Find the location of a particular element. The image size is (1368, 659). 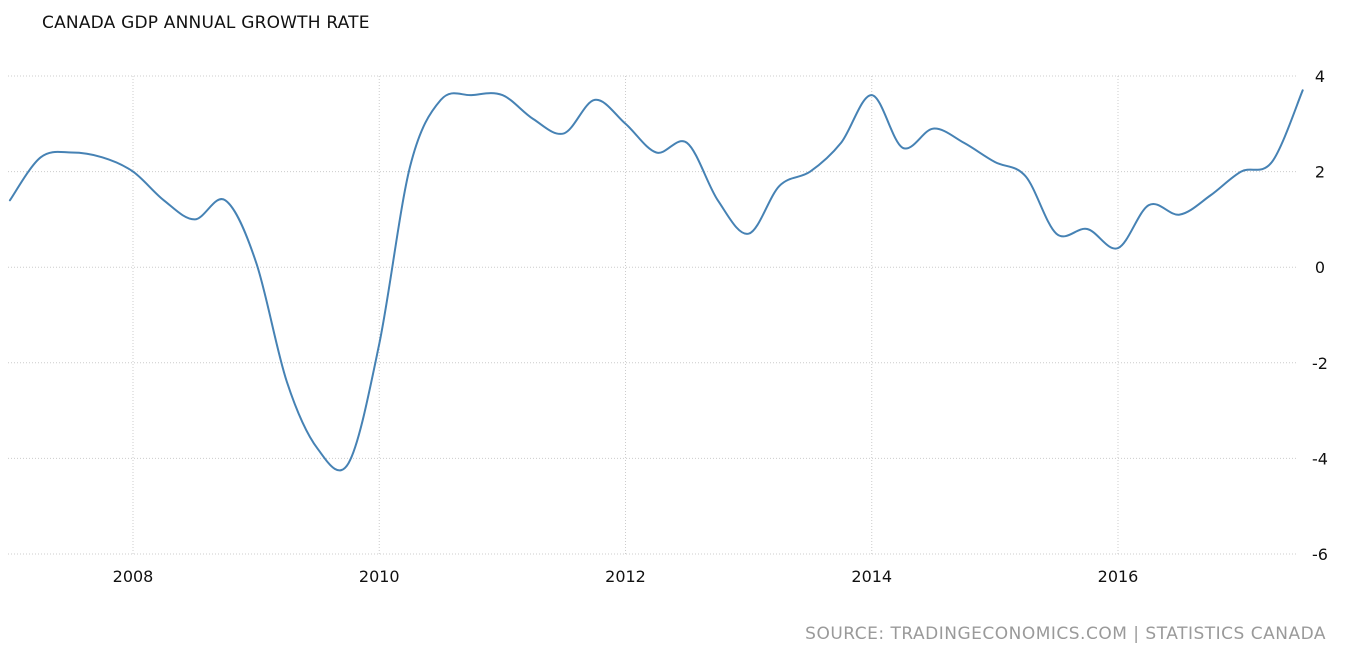

x-tick-label: 2008 is located at coordinates (133, 576).